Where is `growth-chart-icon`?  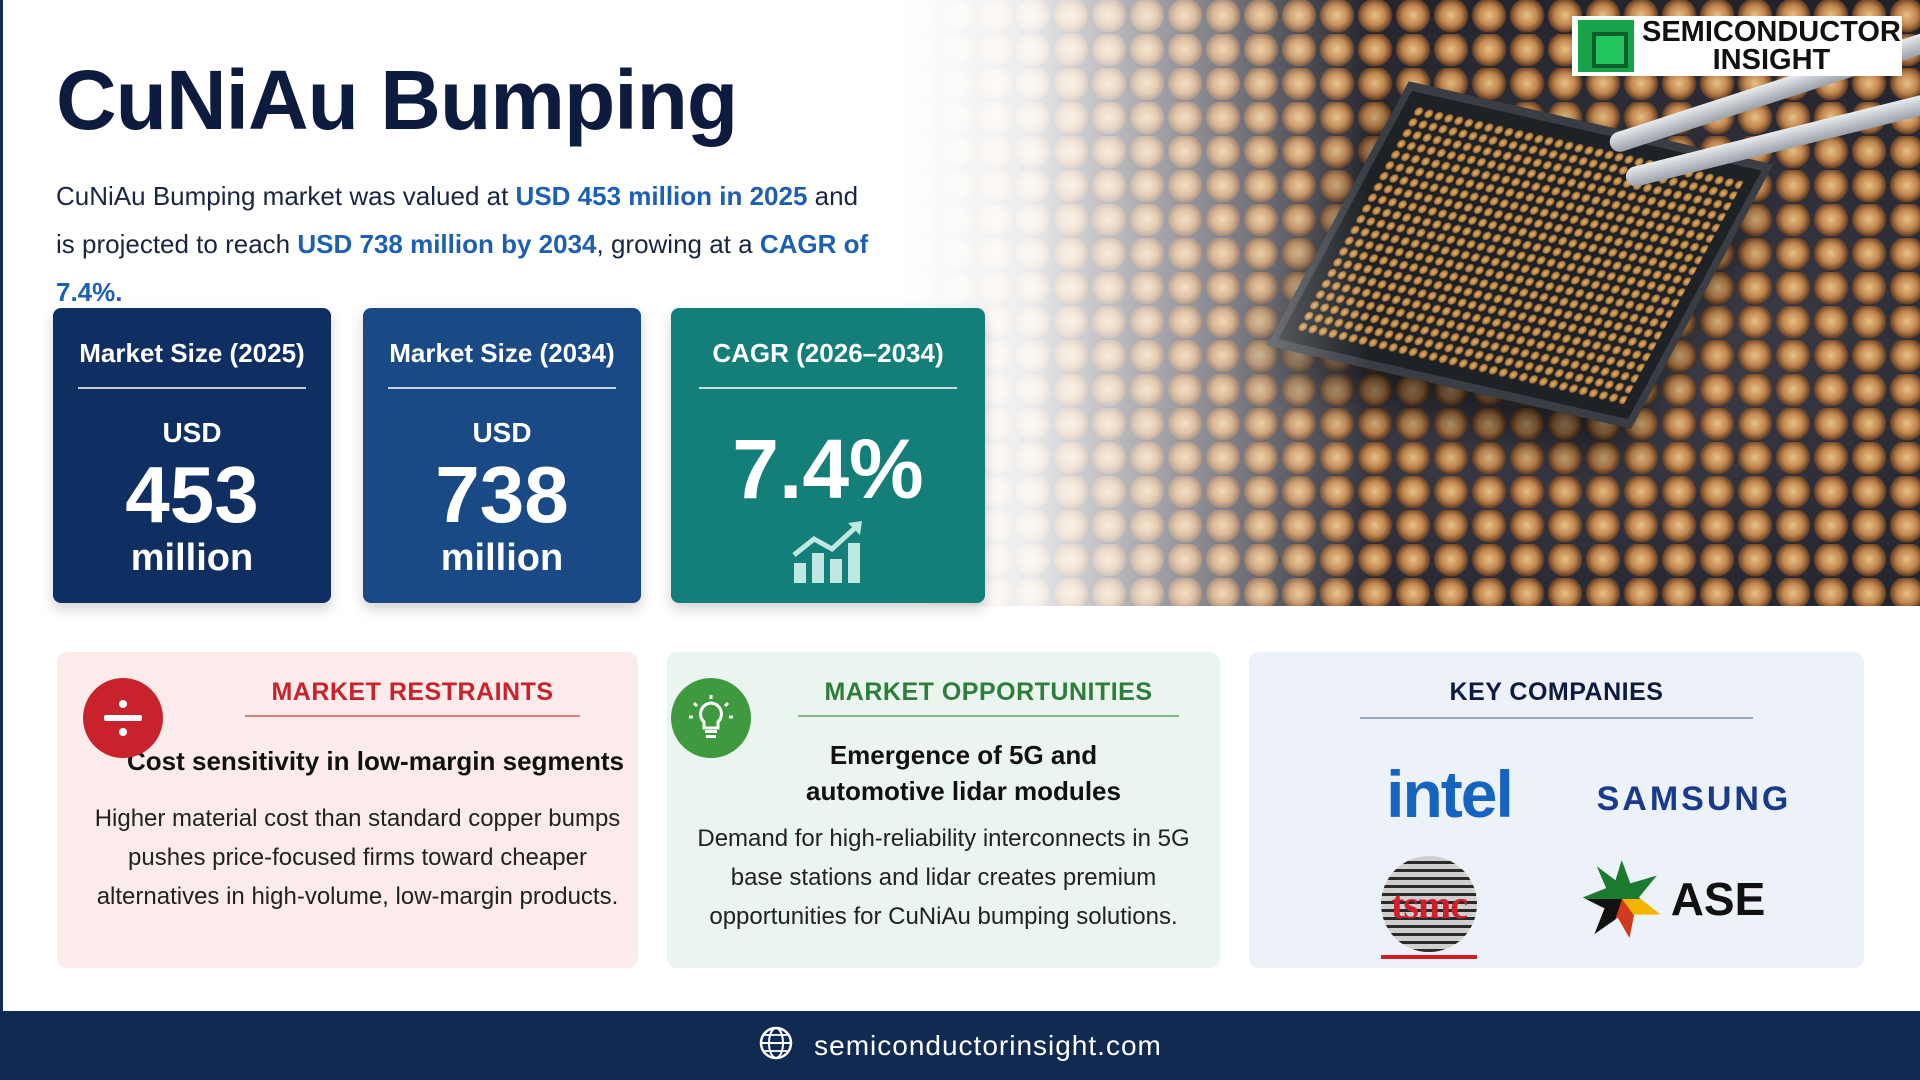 growth-chart-icon is located at coordinates (828, 554).